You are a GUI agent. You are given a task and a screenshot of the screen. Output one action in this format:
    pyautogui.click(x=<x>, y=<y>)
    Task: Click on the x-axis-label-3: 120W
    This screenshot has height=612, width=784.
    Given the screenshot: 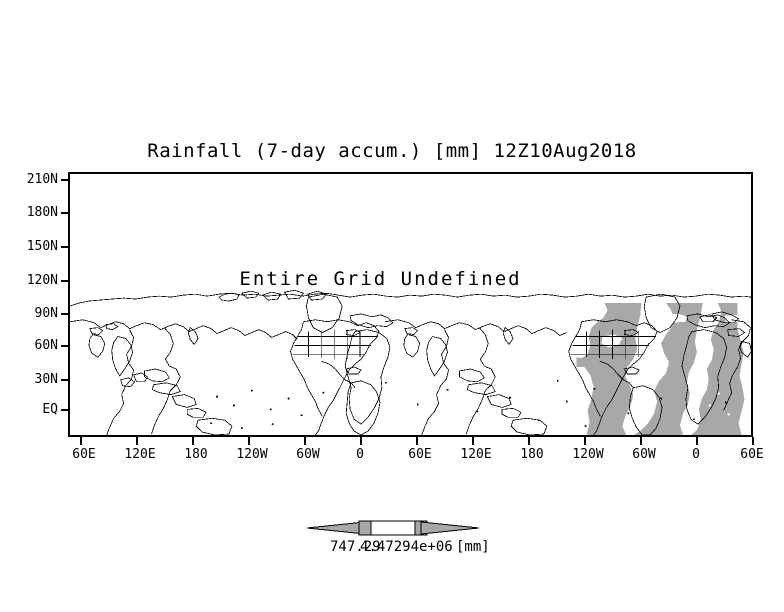 What is the action you would take?
    pyautogui.click(x=252, y=454)
    